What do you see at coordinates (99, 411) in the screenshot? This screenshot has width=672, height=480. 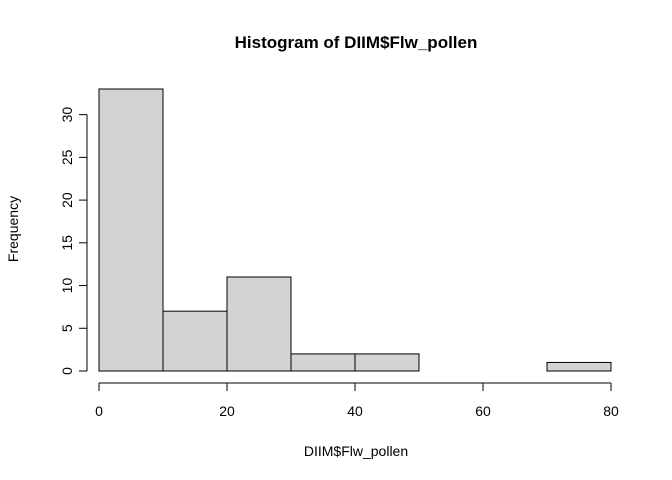 I see `x-tick-label-0: 0` at bounding box center [99, 411].